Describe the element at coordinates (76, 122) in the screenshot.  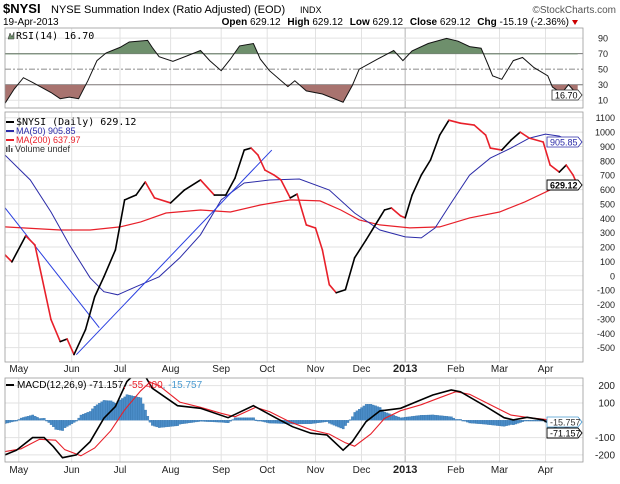
I see `price-legend-label: $NYSI (Daily) 629.12` at that location.